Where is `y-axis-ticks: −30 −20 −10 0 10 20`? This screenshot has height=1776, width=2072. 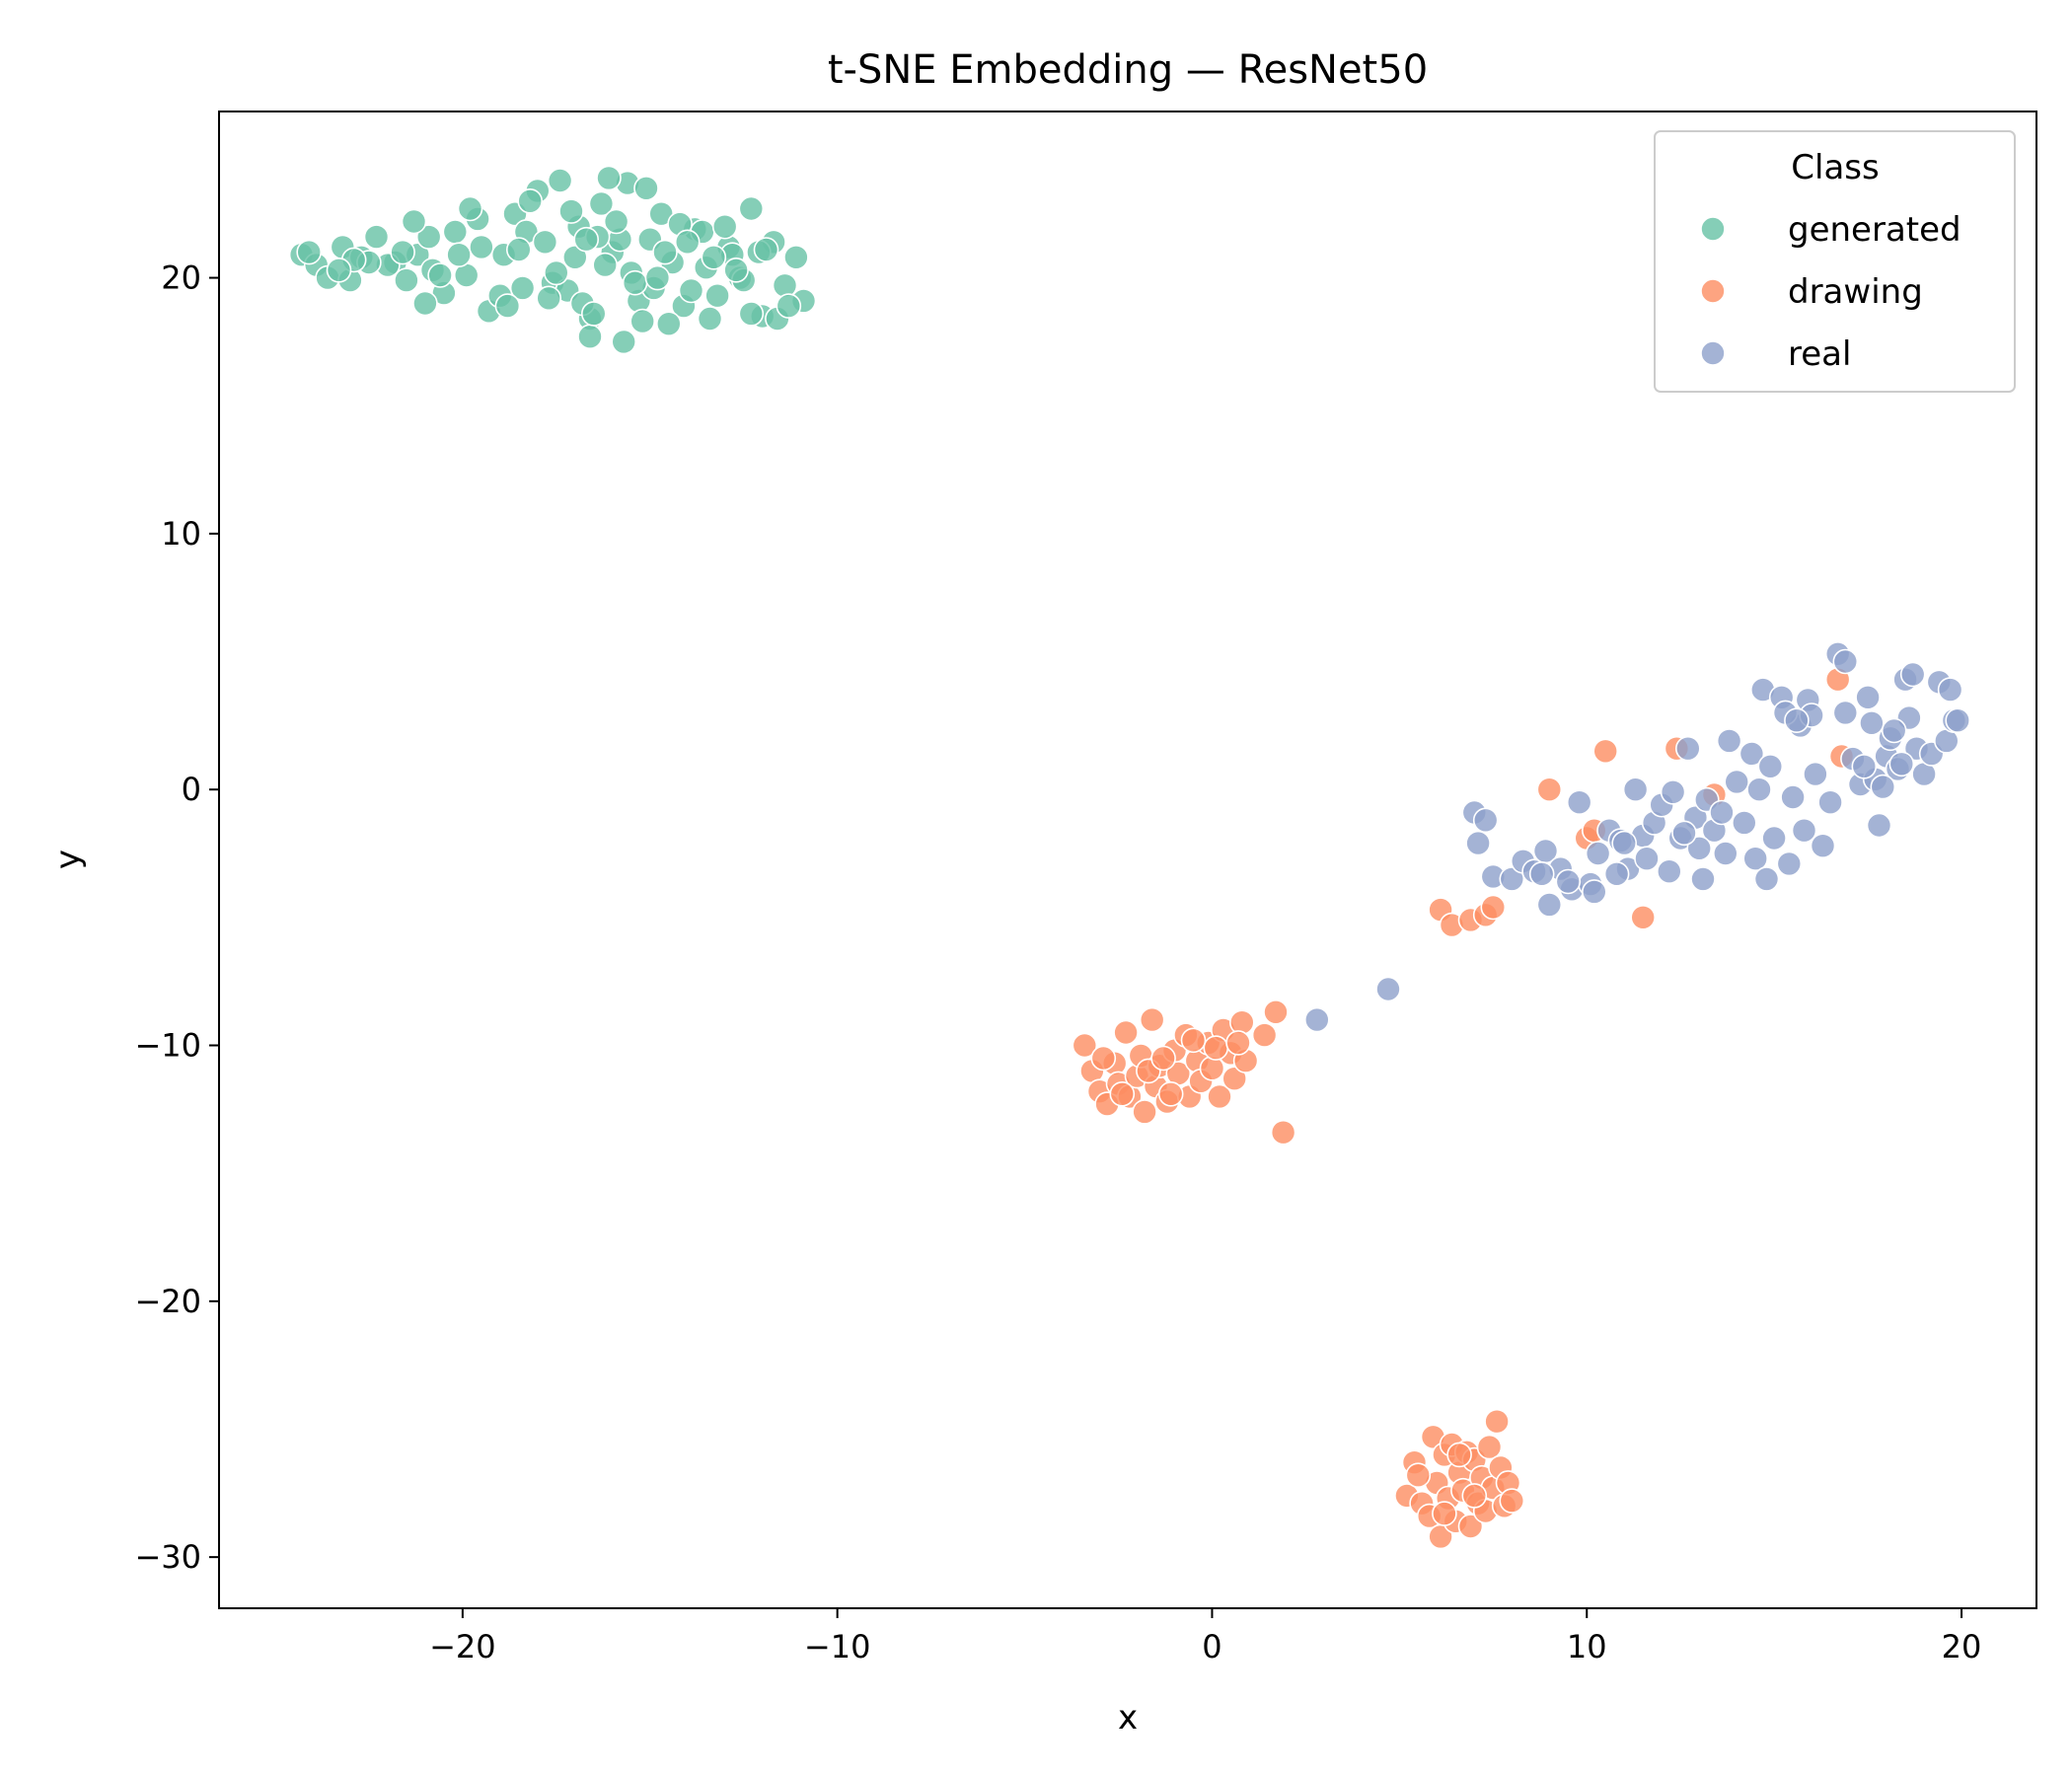 y-axis-ticks: −30 −20 −10 0 10 20 is located at coordinates (177, 918).